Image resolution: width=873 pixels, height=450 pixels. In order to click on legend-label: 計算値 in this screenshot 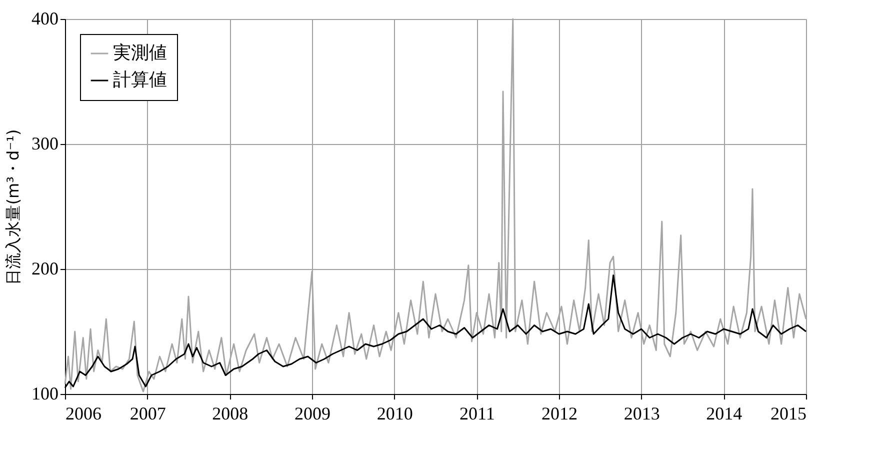, I will do `click(140, 80)`.